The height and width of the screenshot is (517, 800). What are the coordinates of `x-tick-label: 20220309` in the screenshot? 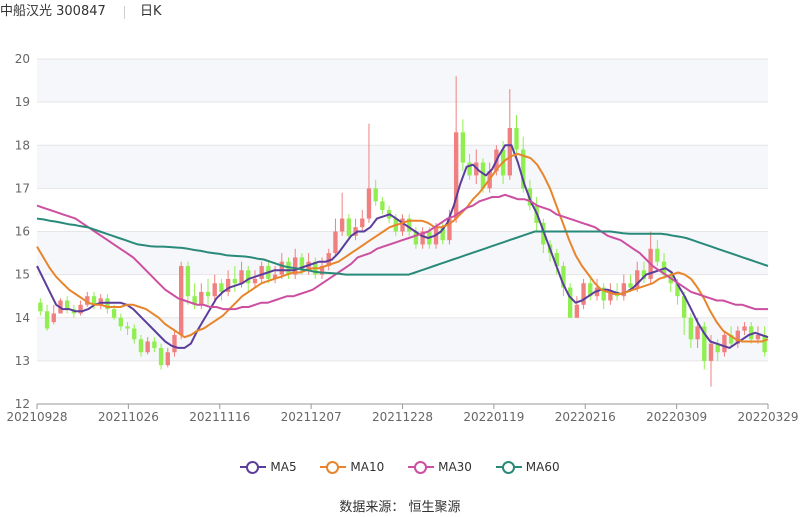 It's located at (676, 417).